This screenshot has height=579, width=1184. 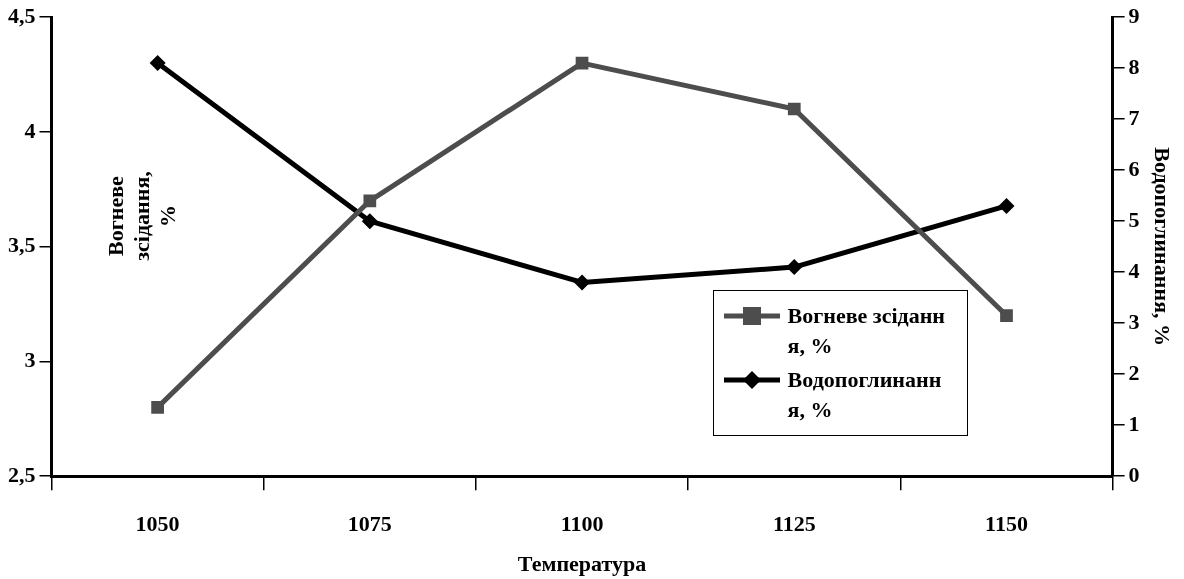 I want to click on y2-tick-label: 1, so click(x=1134, y=423).